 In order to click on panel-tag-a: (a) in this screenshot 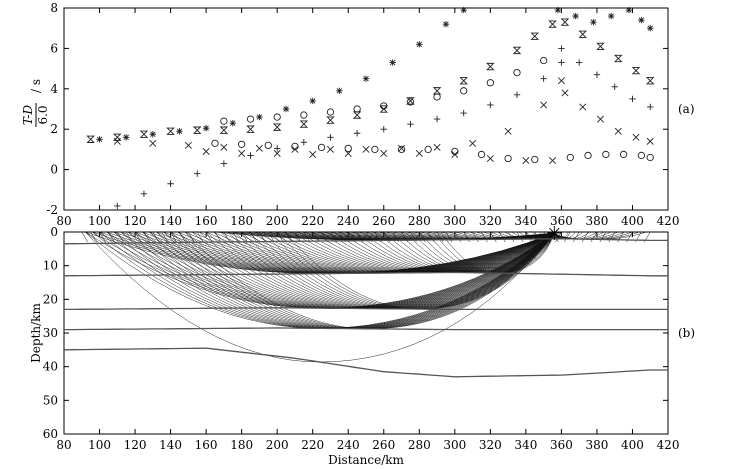, I will do `click(686, 109)`.